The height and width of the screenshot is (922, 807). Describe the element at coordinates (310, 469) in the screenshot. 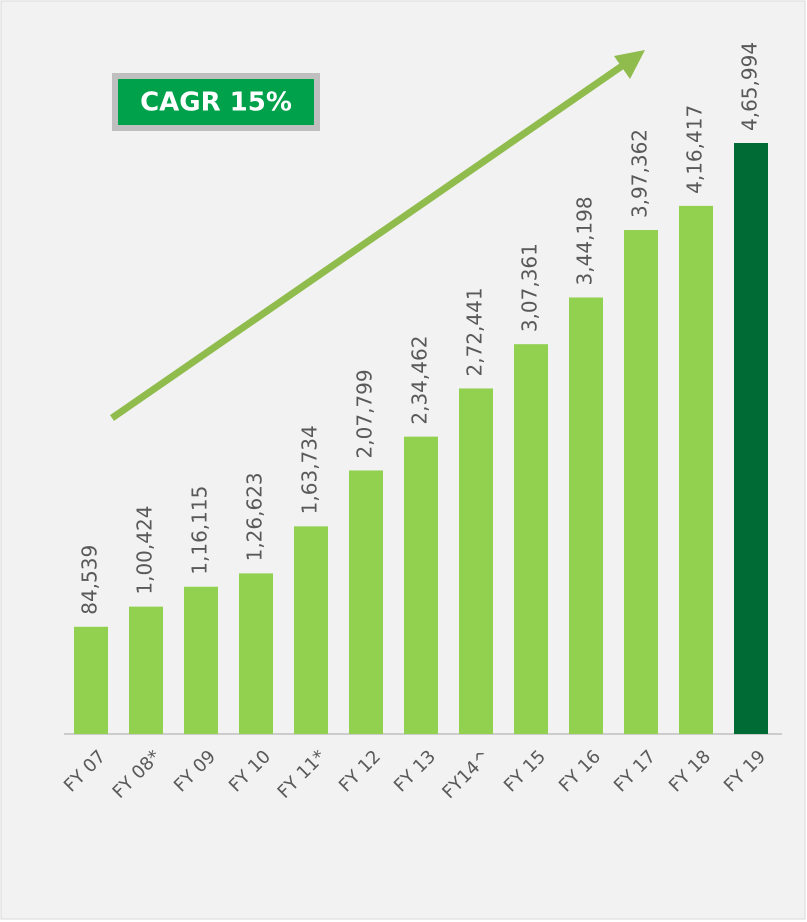

I see `value-label: 1,63,734` at that location.